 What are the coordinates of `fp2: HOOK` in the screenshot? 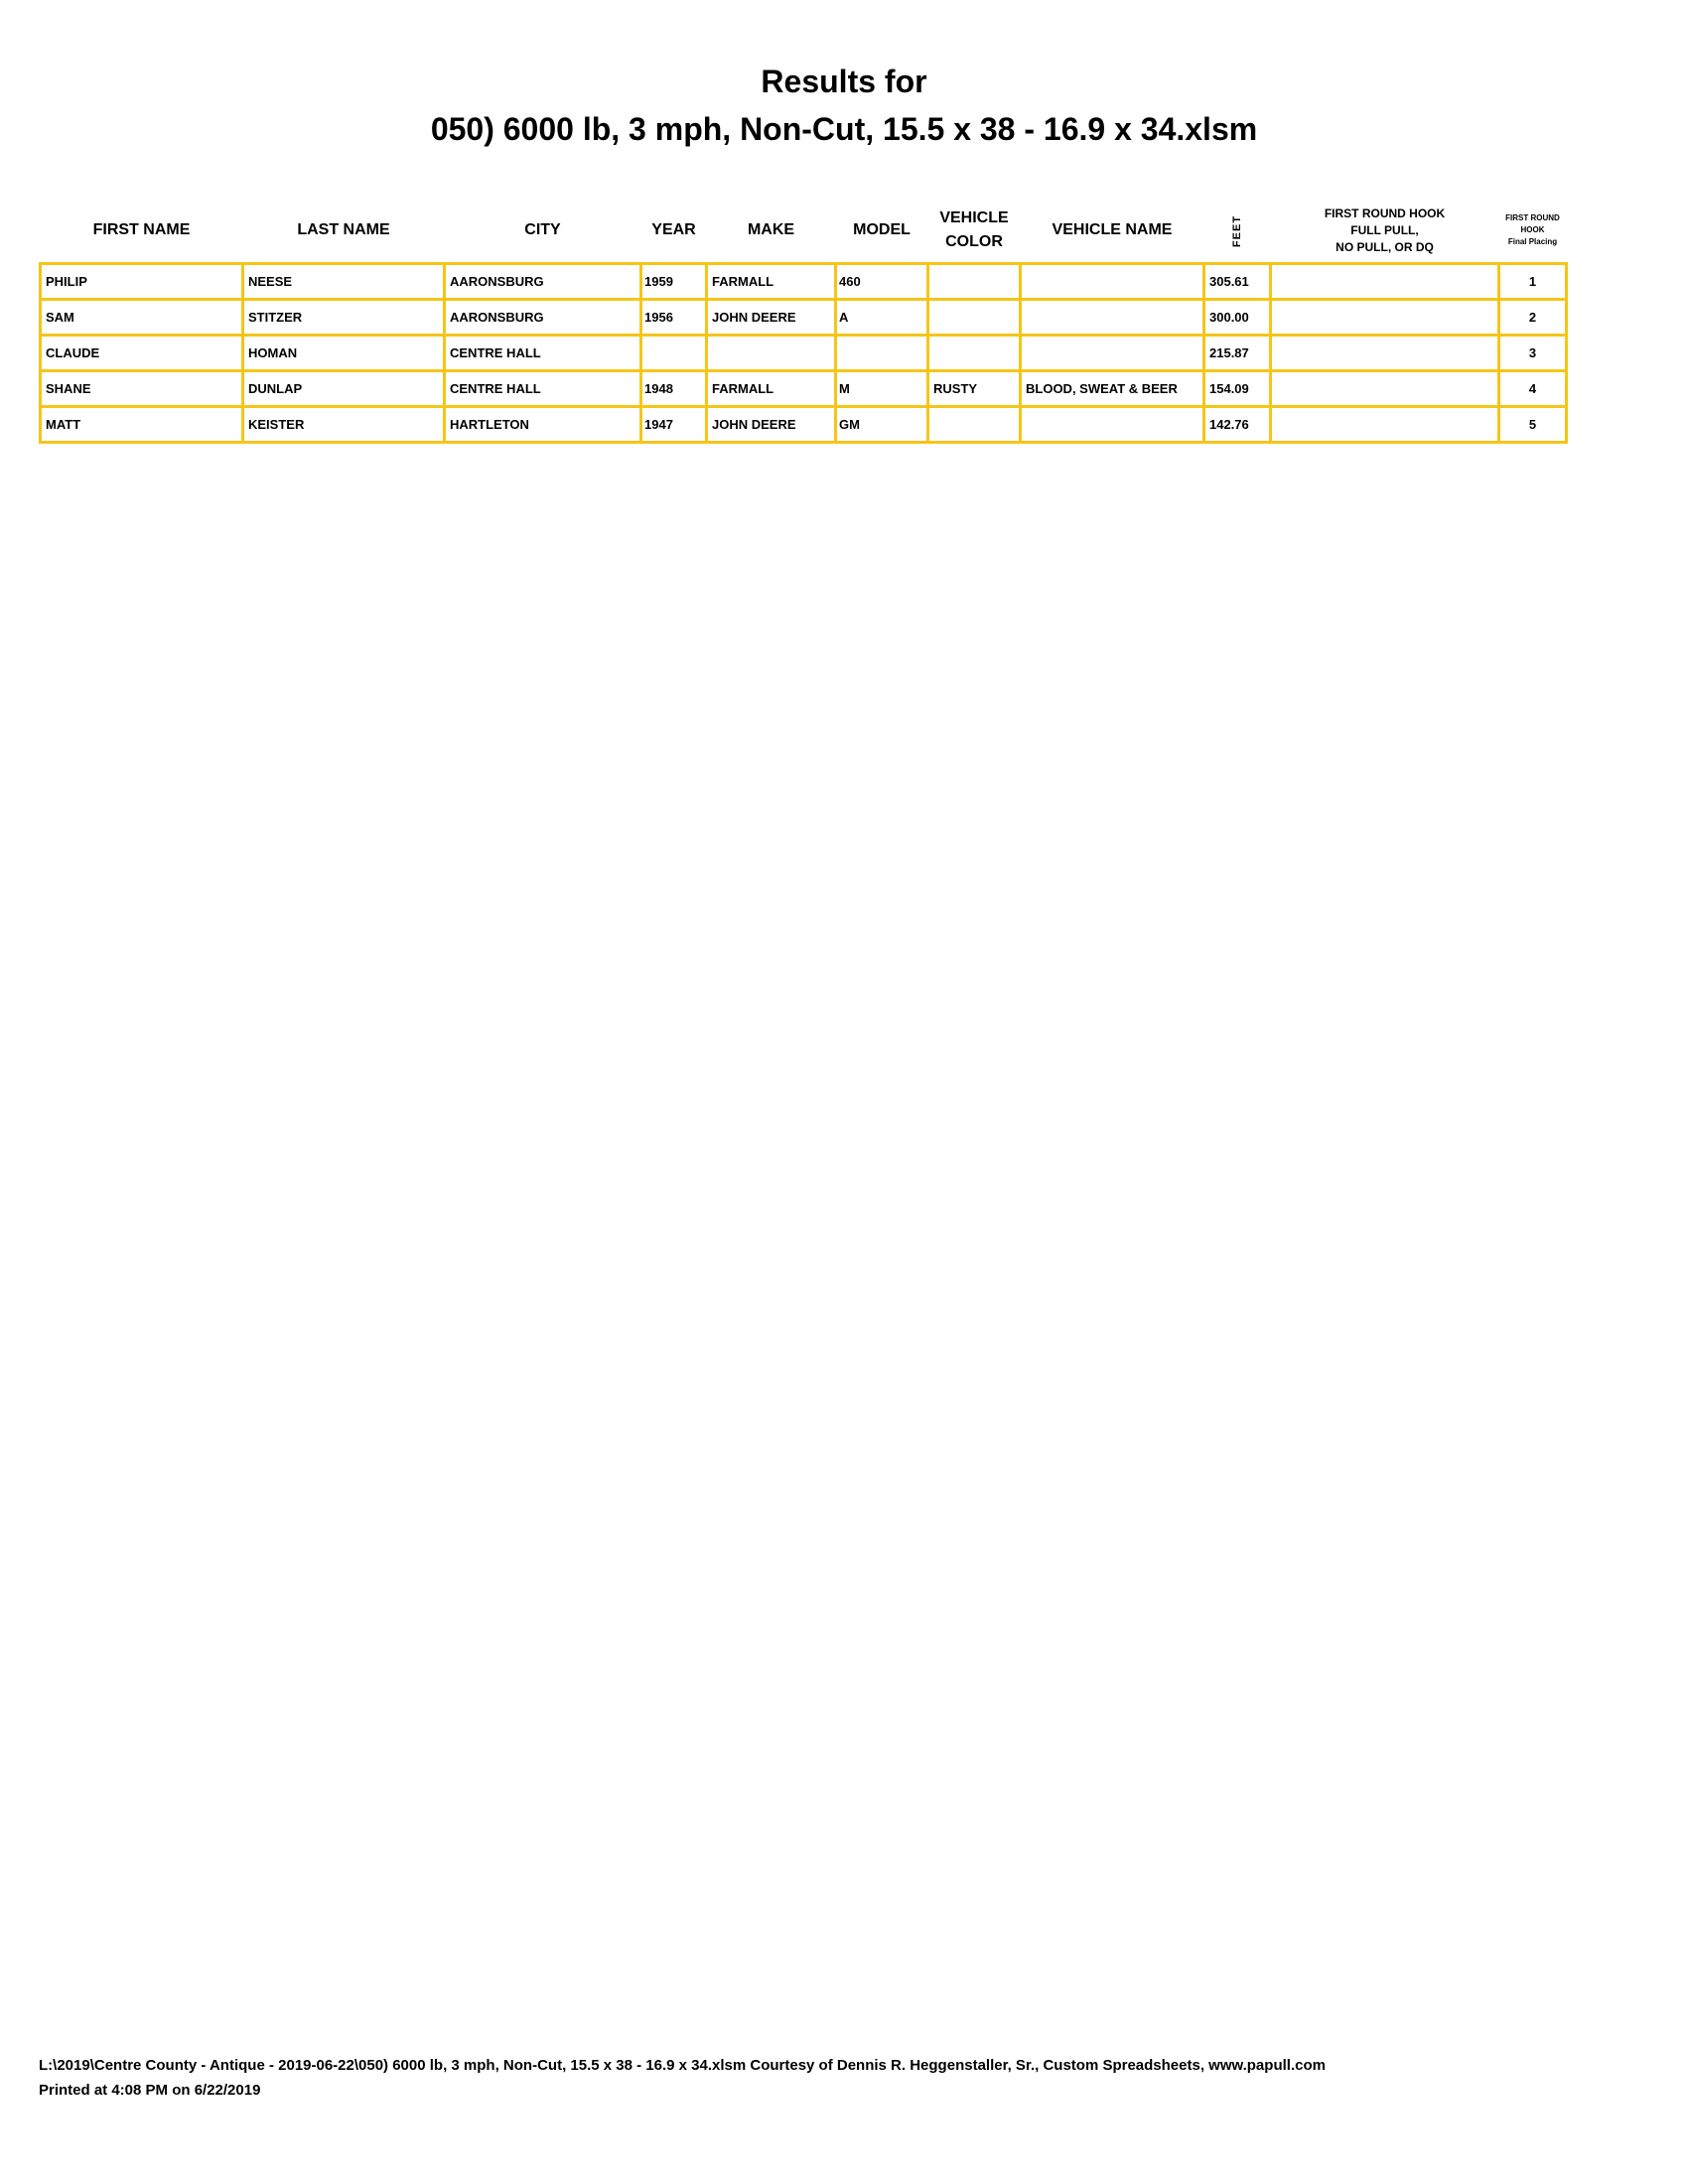 It's located at (1532, 229).